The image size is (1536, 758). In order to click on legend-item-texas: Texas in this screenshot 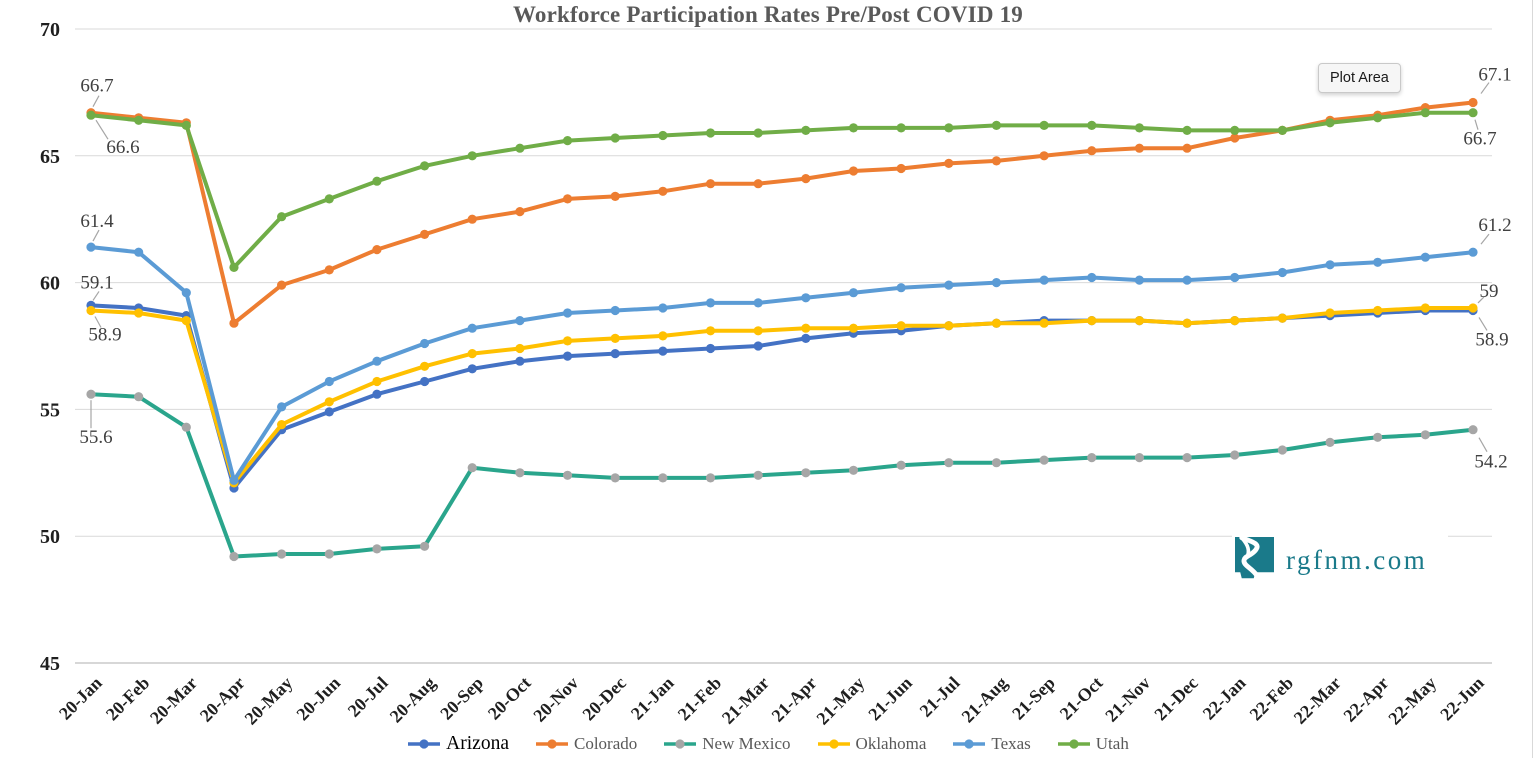, I will do `click(991, 744)`.